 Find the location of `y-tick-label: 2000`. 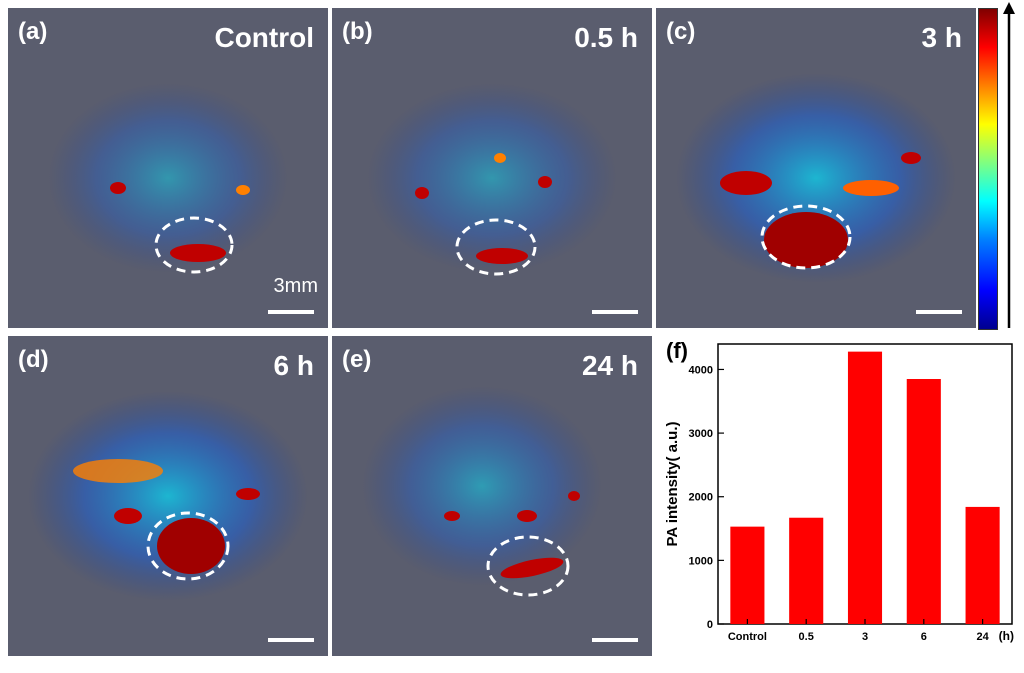

y-tick-label: 2000 is located at coordinates (701, 498).